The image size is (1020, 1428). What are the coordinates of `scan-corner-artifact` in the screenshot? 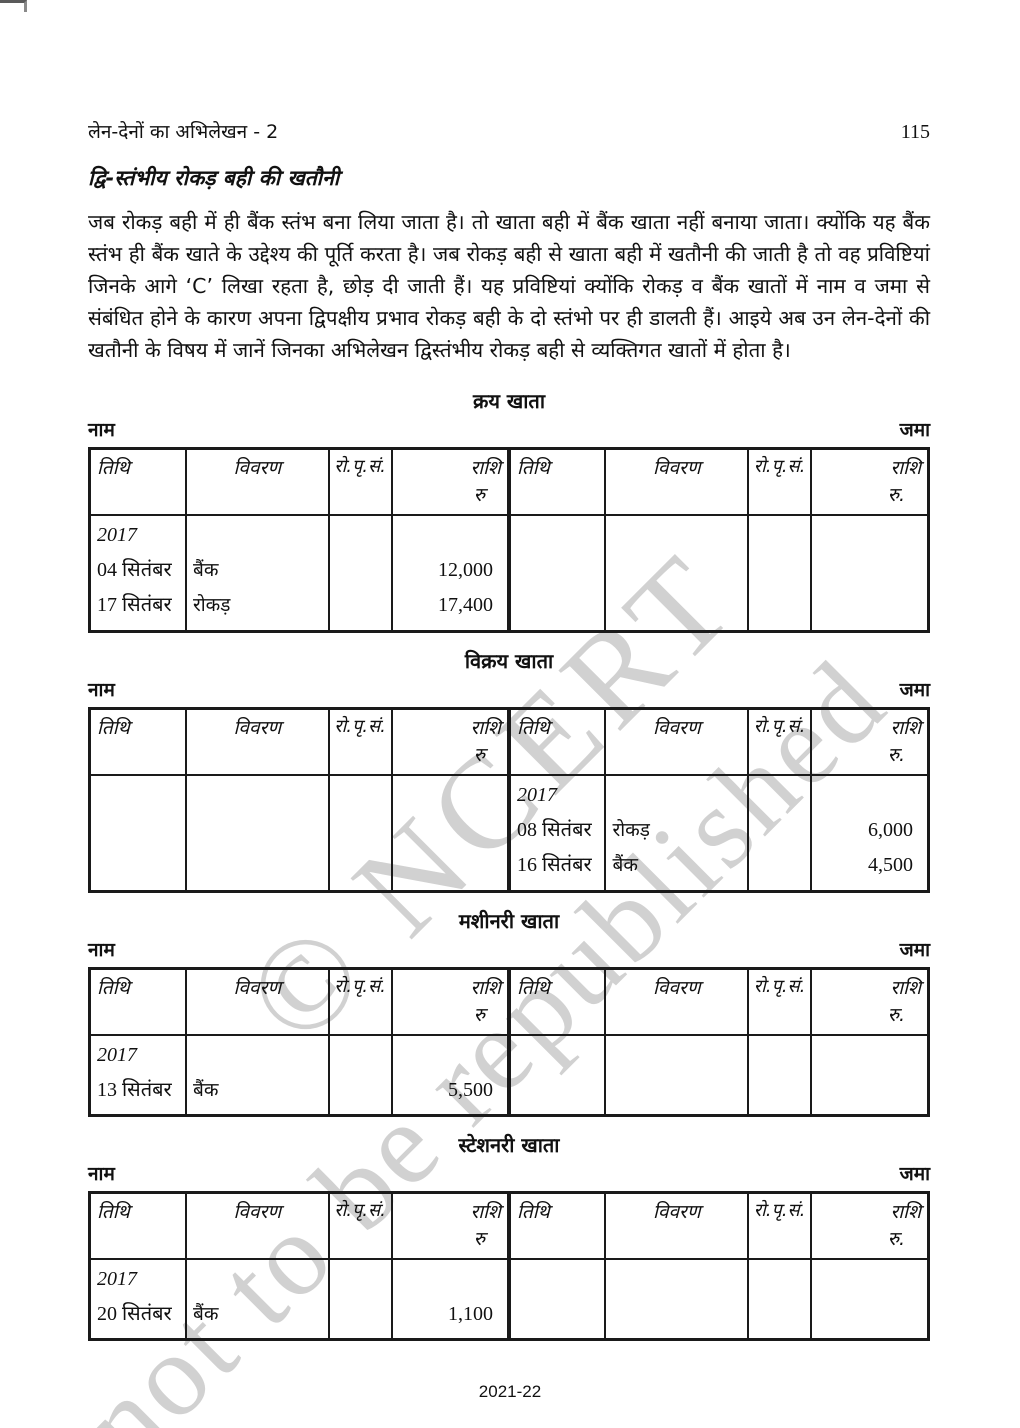 It's located at (13, 6).